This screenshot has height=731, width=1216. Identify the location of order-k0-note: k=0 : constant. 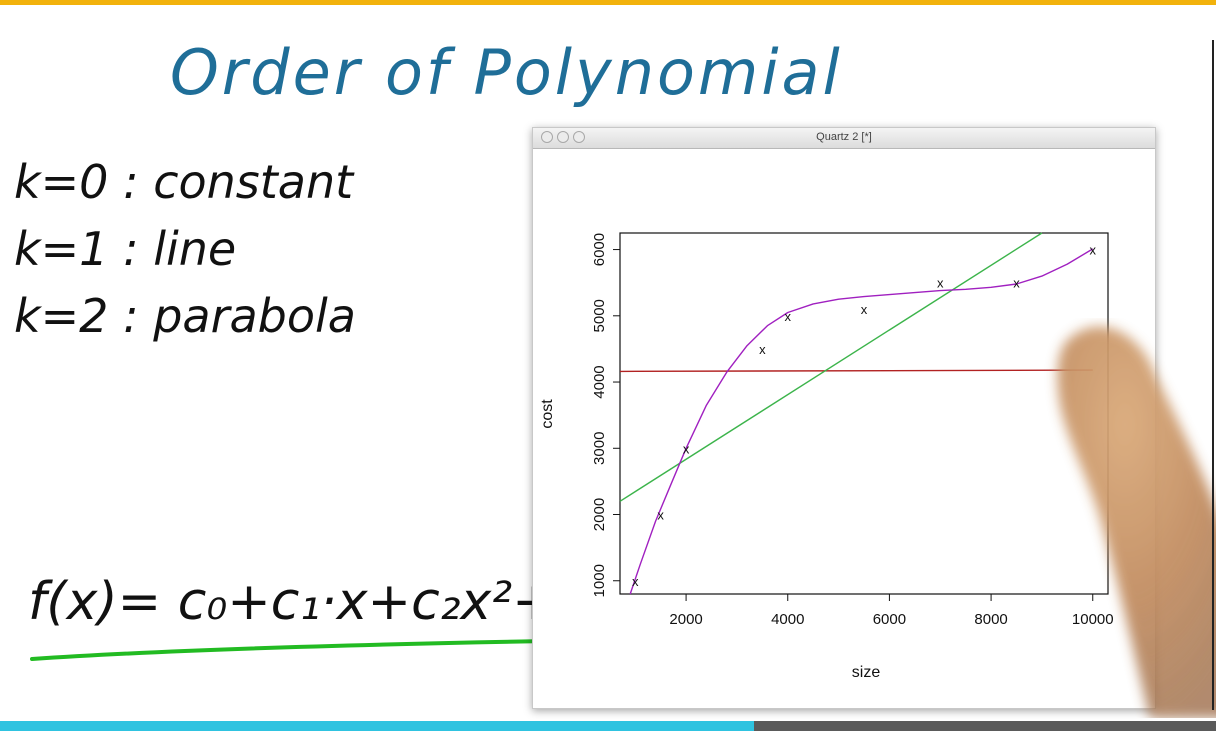
(184, 182).